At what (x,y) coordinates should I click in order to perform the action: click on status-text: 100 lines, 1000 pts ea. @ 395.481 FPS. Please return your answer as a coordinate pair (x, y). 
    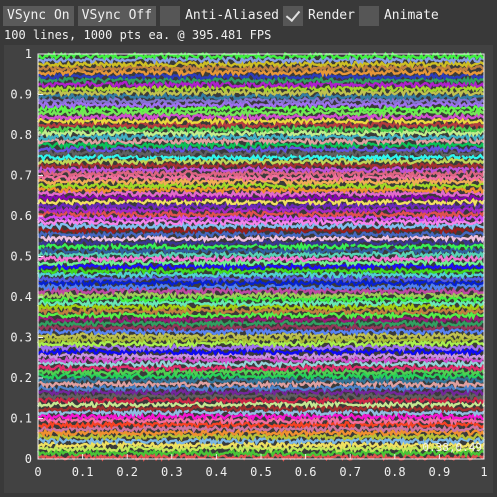
    Looking at the image, I should click on (138, 35).